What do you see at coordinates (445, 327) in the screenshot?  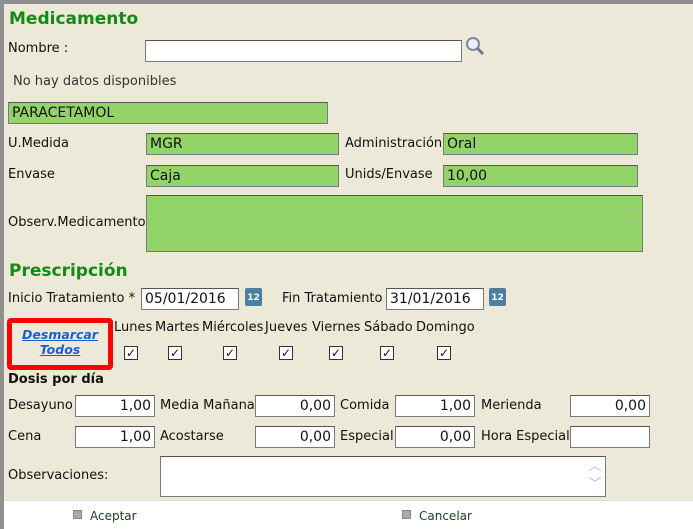 I see `day-label-domingo: Domingo` at bounding box center [445, 327].